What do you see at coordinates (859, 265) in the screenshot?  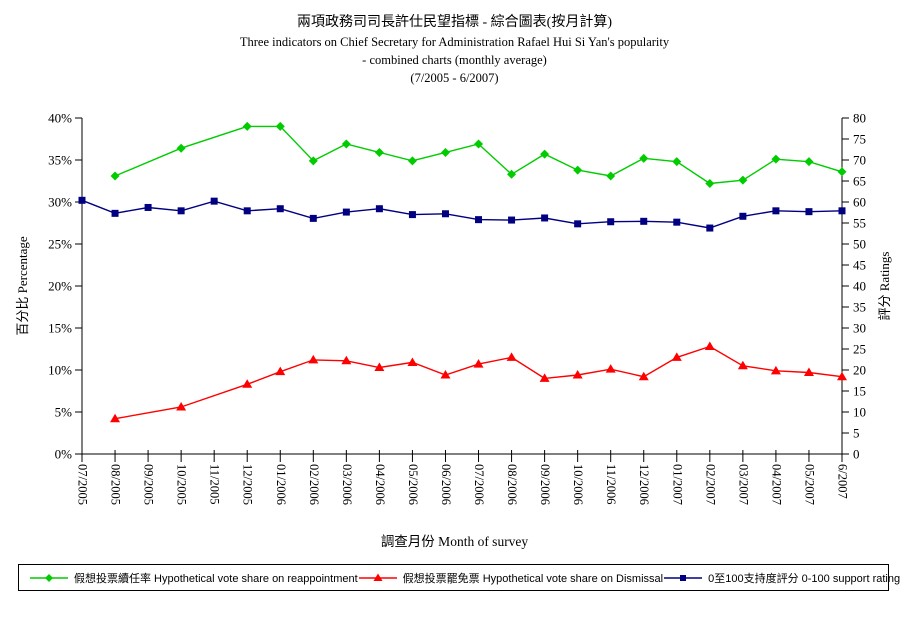 I see `right-axis-tick-label: 45` at bounding box center [859, 265].